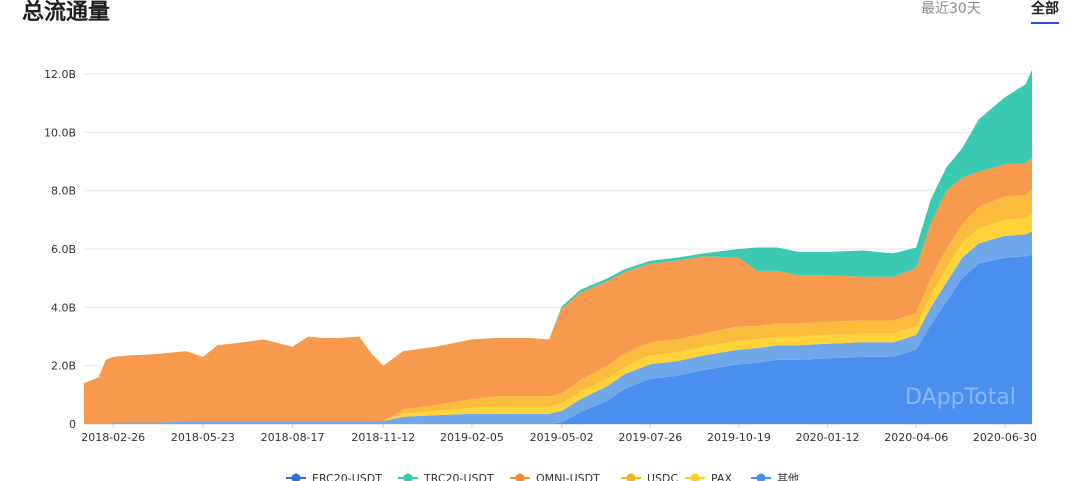 This screenshot has width=1080, height=481. I want to click on page-title: 总流通量, so click(66, 12).